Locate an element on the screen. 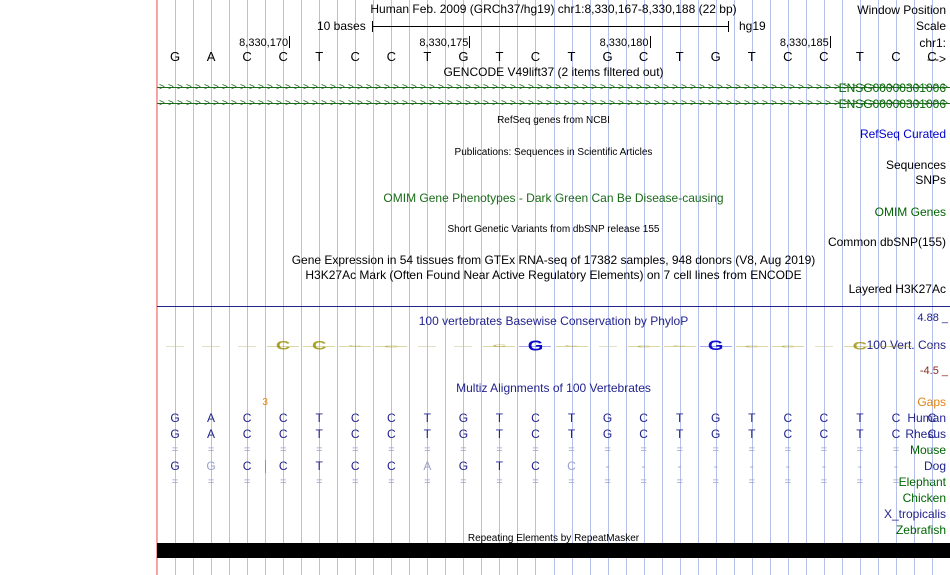  base-letter: A is located at coordinates (211, 56).